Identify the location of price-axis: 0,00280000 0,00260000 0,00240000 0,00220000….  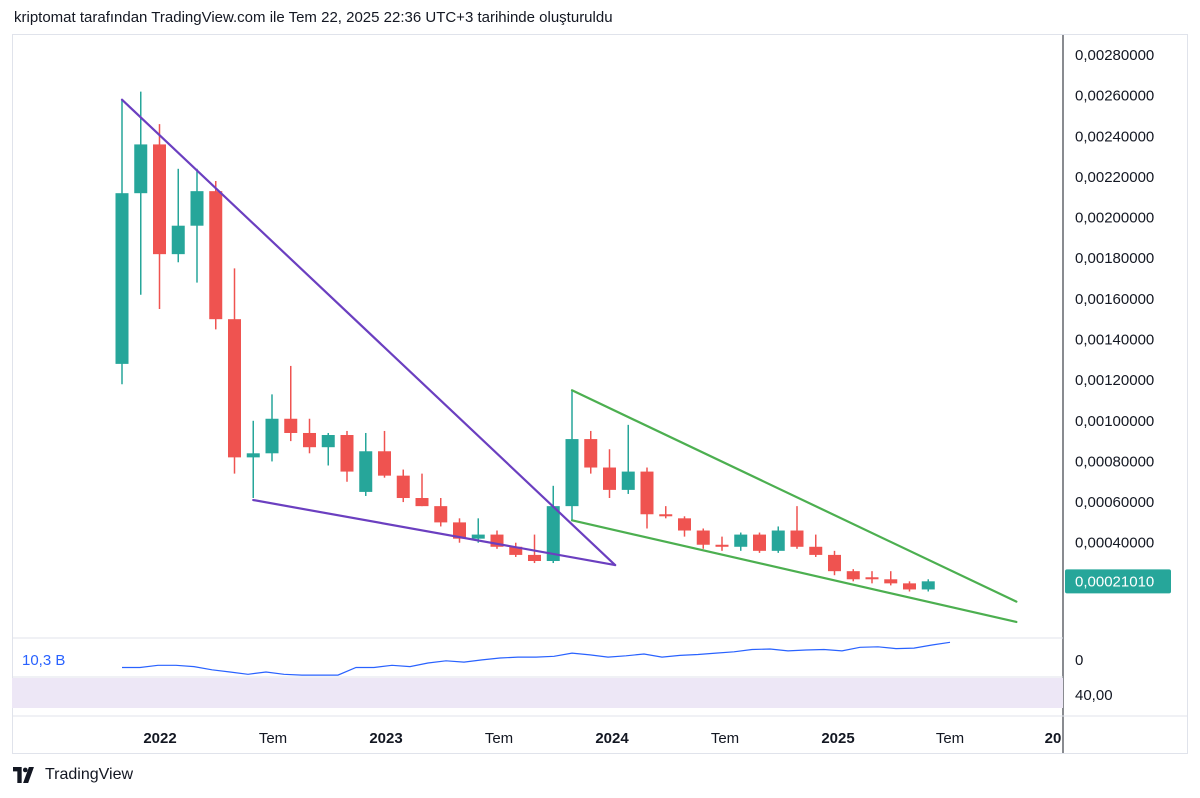
(1119, 319).